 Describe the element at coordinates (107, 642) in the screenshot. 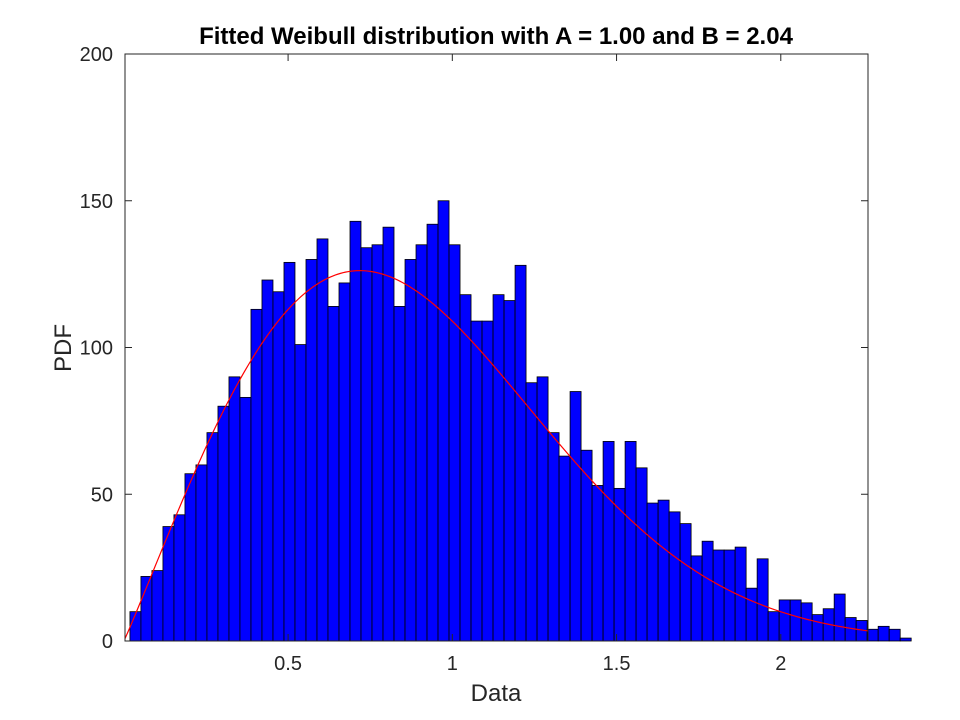

I see `y-tick-label-0: 0` at that location.